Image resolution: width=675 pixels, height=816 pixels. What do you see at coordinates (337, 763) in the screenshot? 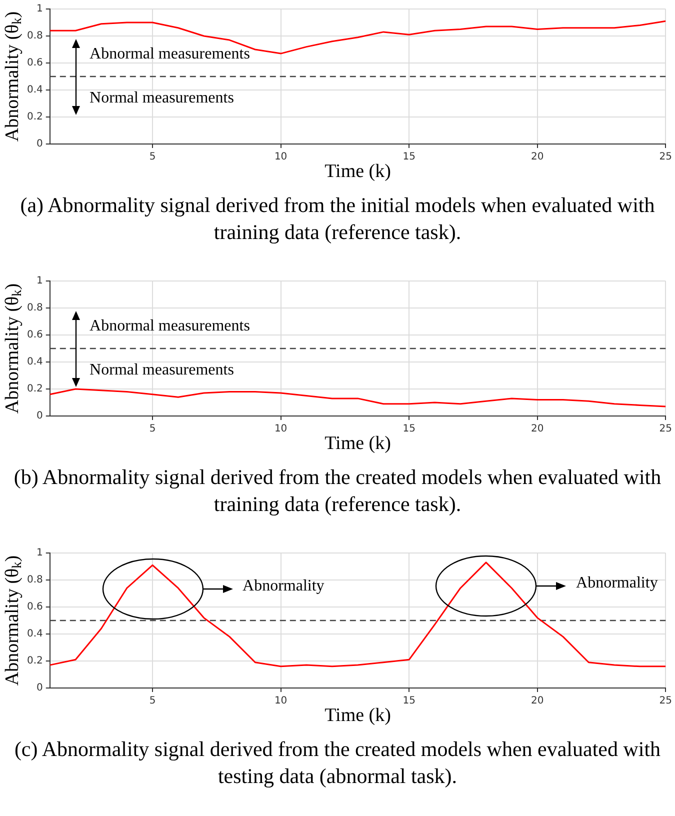
I see `text: (c) Abnormality signal derived from the created models when evaluated with testing data (abnormal task).` at bounding box center [337, 763].